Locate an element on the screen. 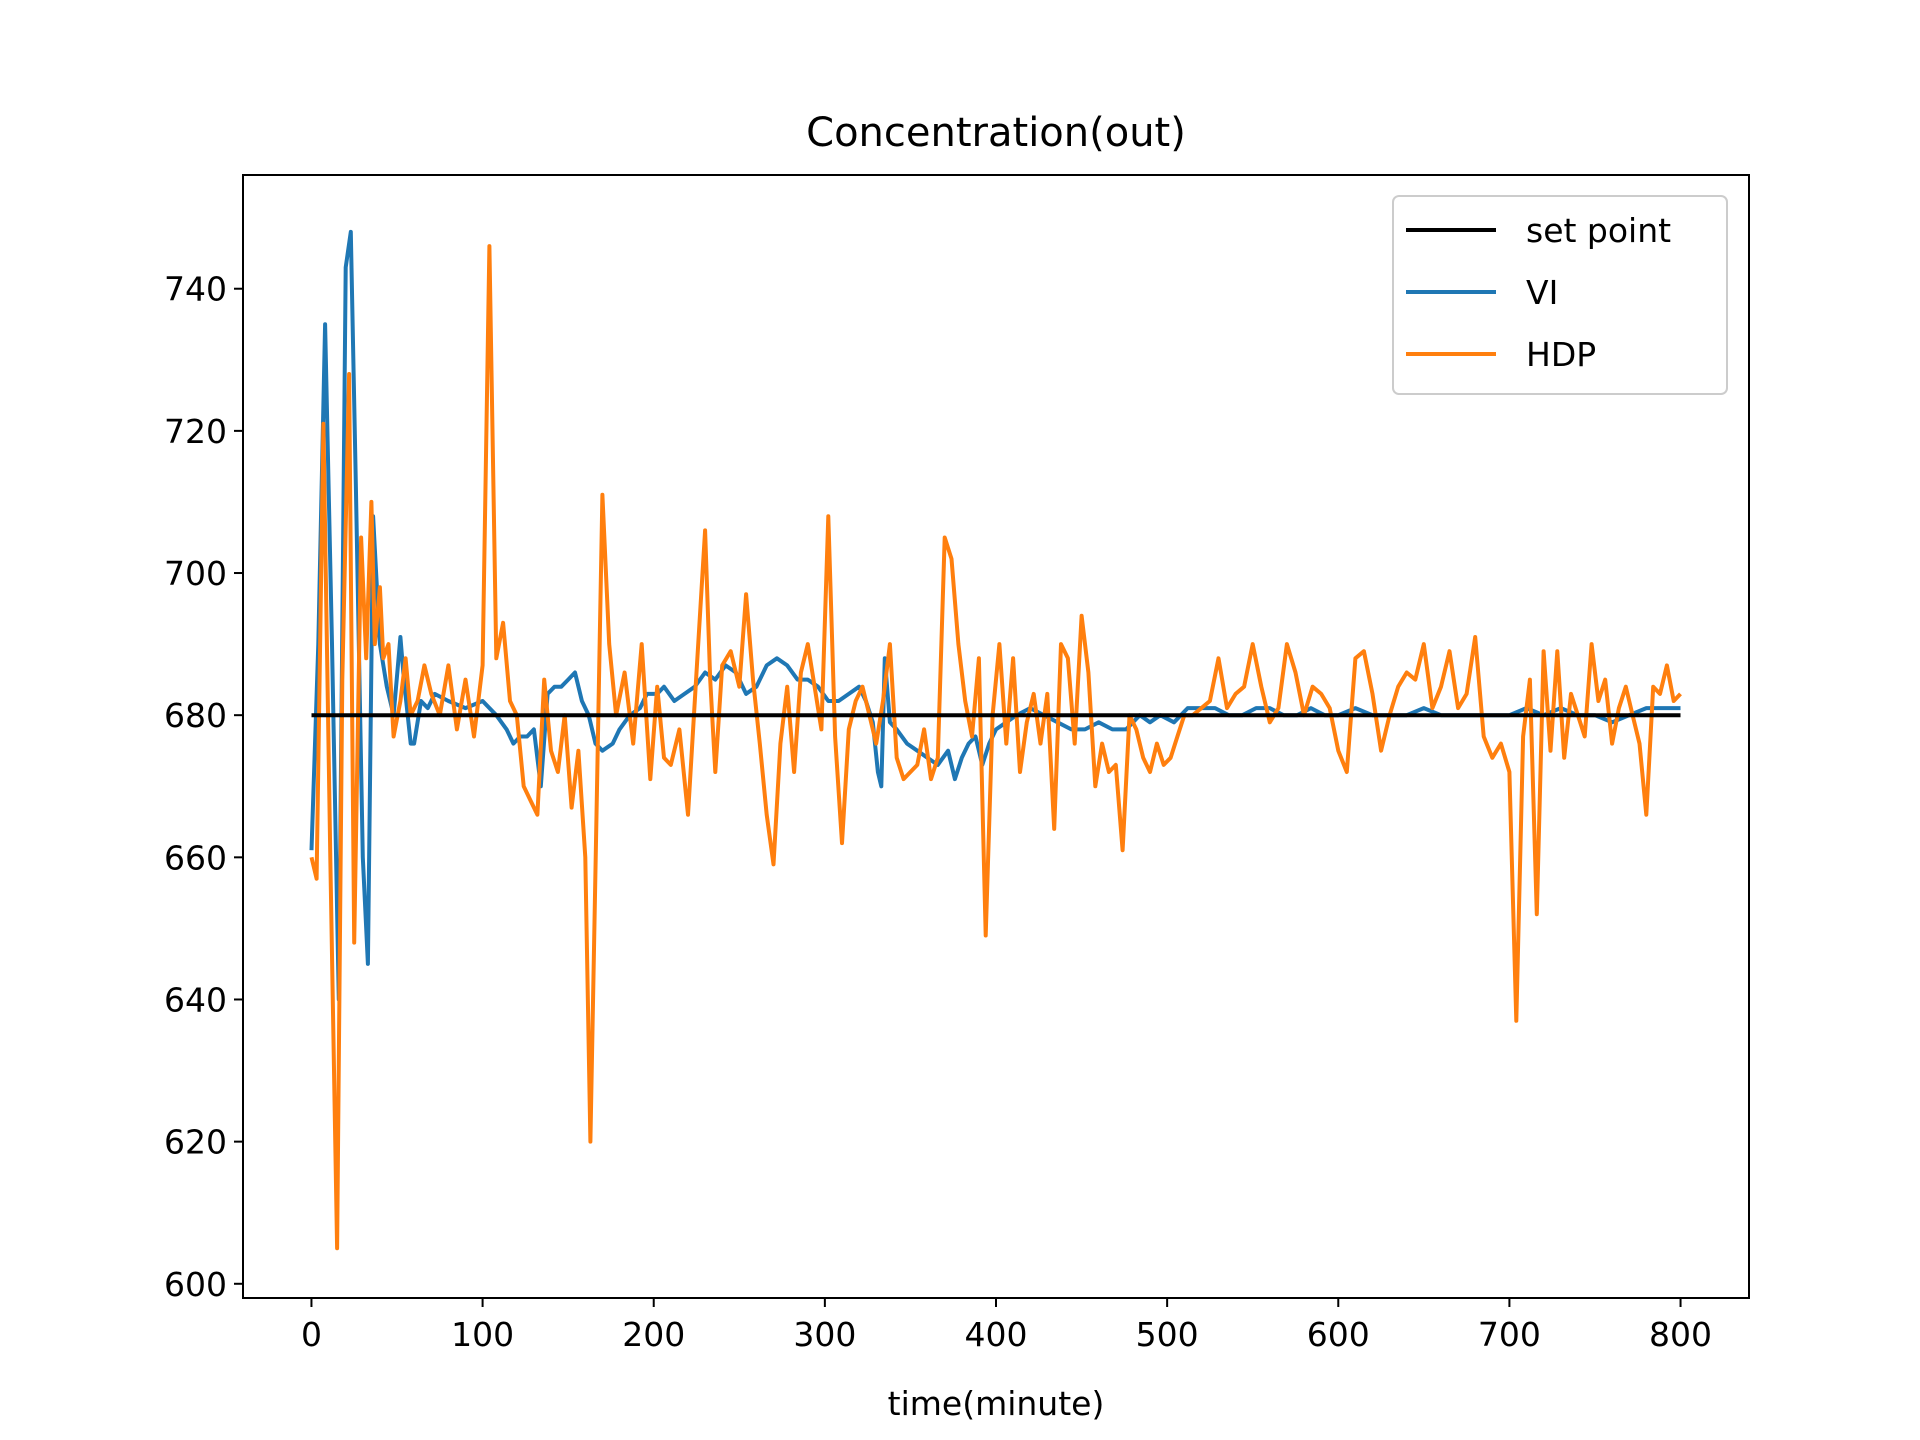 This screenshot has height=1440, width=1920. legend-label-vi: VI is located at coordinates (1542, 292).